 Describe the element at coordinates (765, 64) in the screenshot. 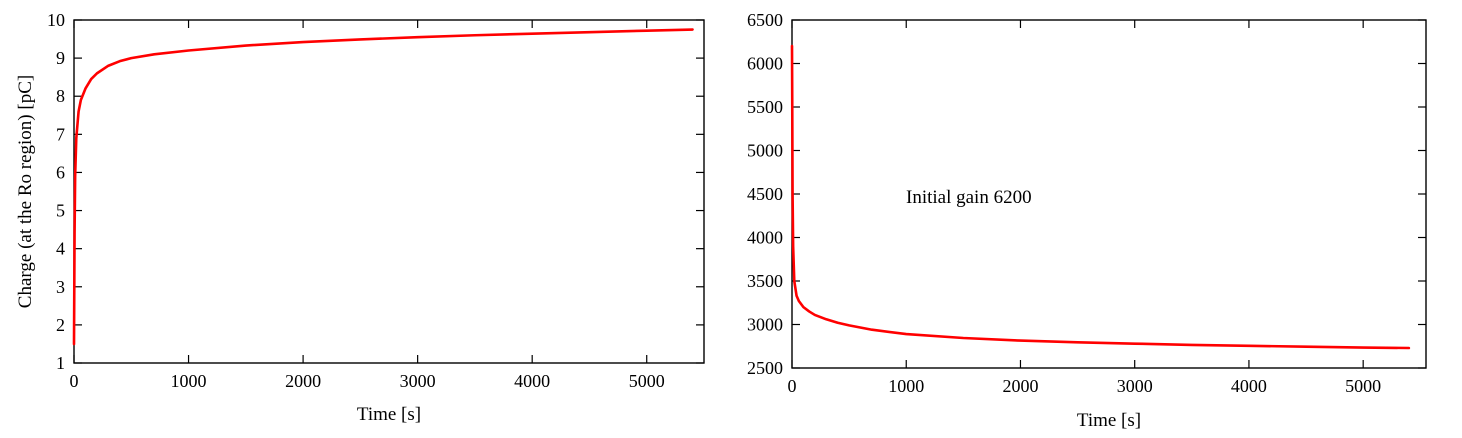

I see `gain-y-tick-label: 6000` at that location.